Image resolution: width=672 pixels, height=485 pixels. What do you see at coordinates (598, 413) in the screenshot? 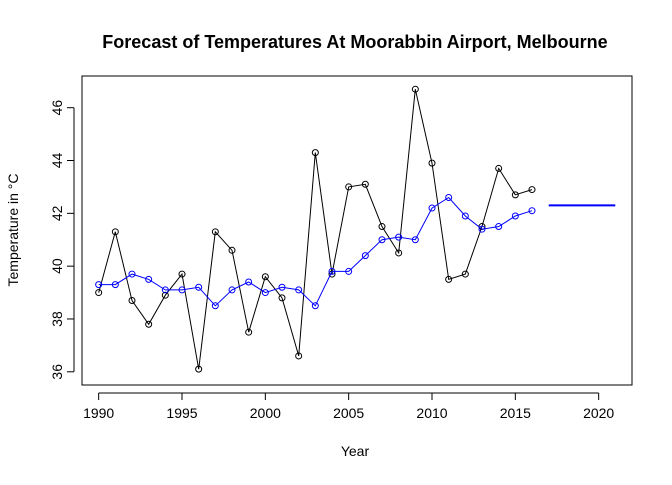
I see `x-tick-label: 2020` at bounding box center [598, 413].